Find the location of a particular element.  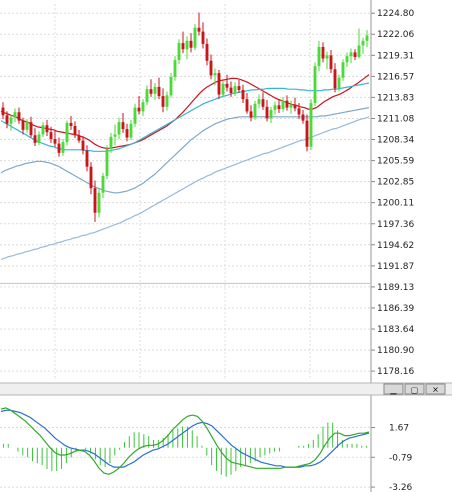

price-tick-label: 1224.80 is located at coordinates (395, 14).